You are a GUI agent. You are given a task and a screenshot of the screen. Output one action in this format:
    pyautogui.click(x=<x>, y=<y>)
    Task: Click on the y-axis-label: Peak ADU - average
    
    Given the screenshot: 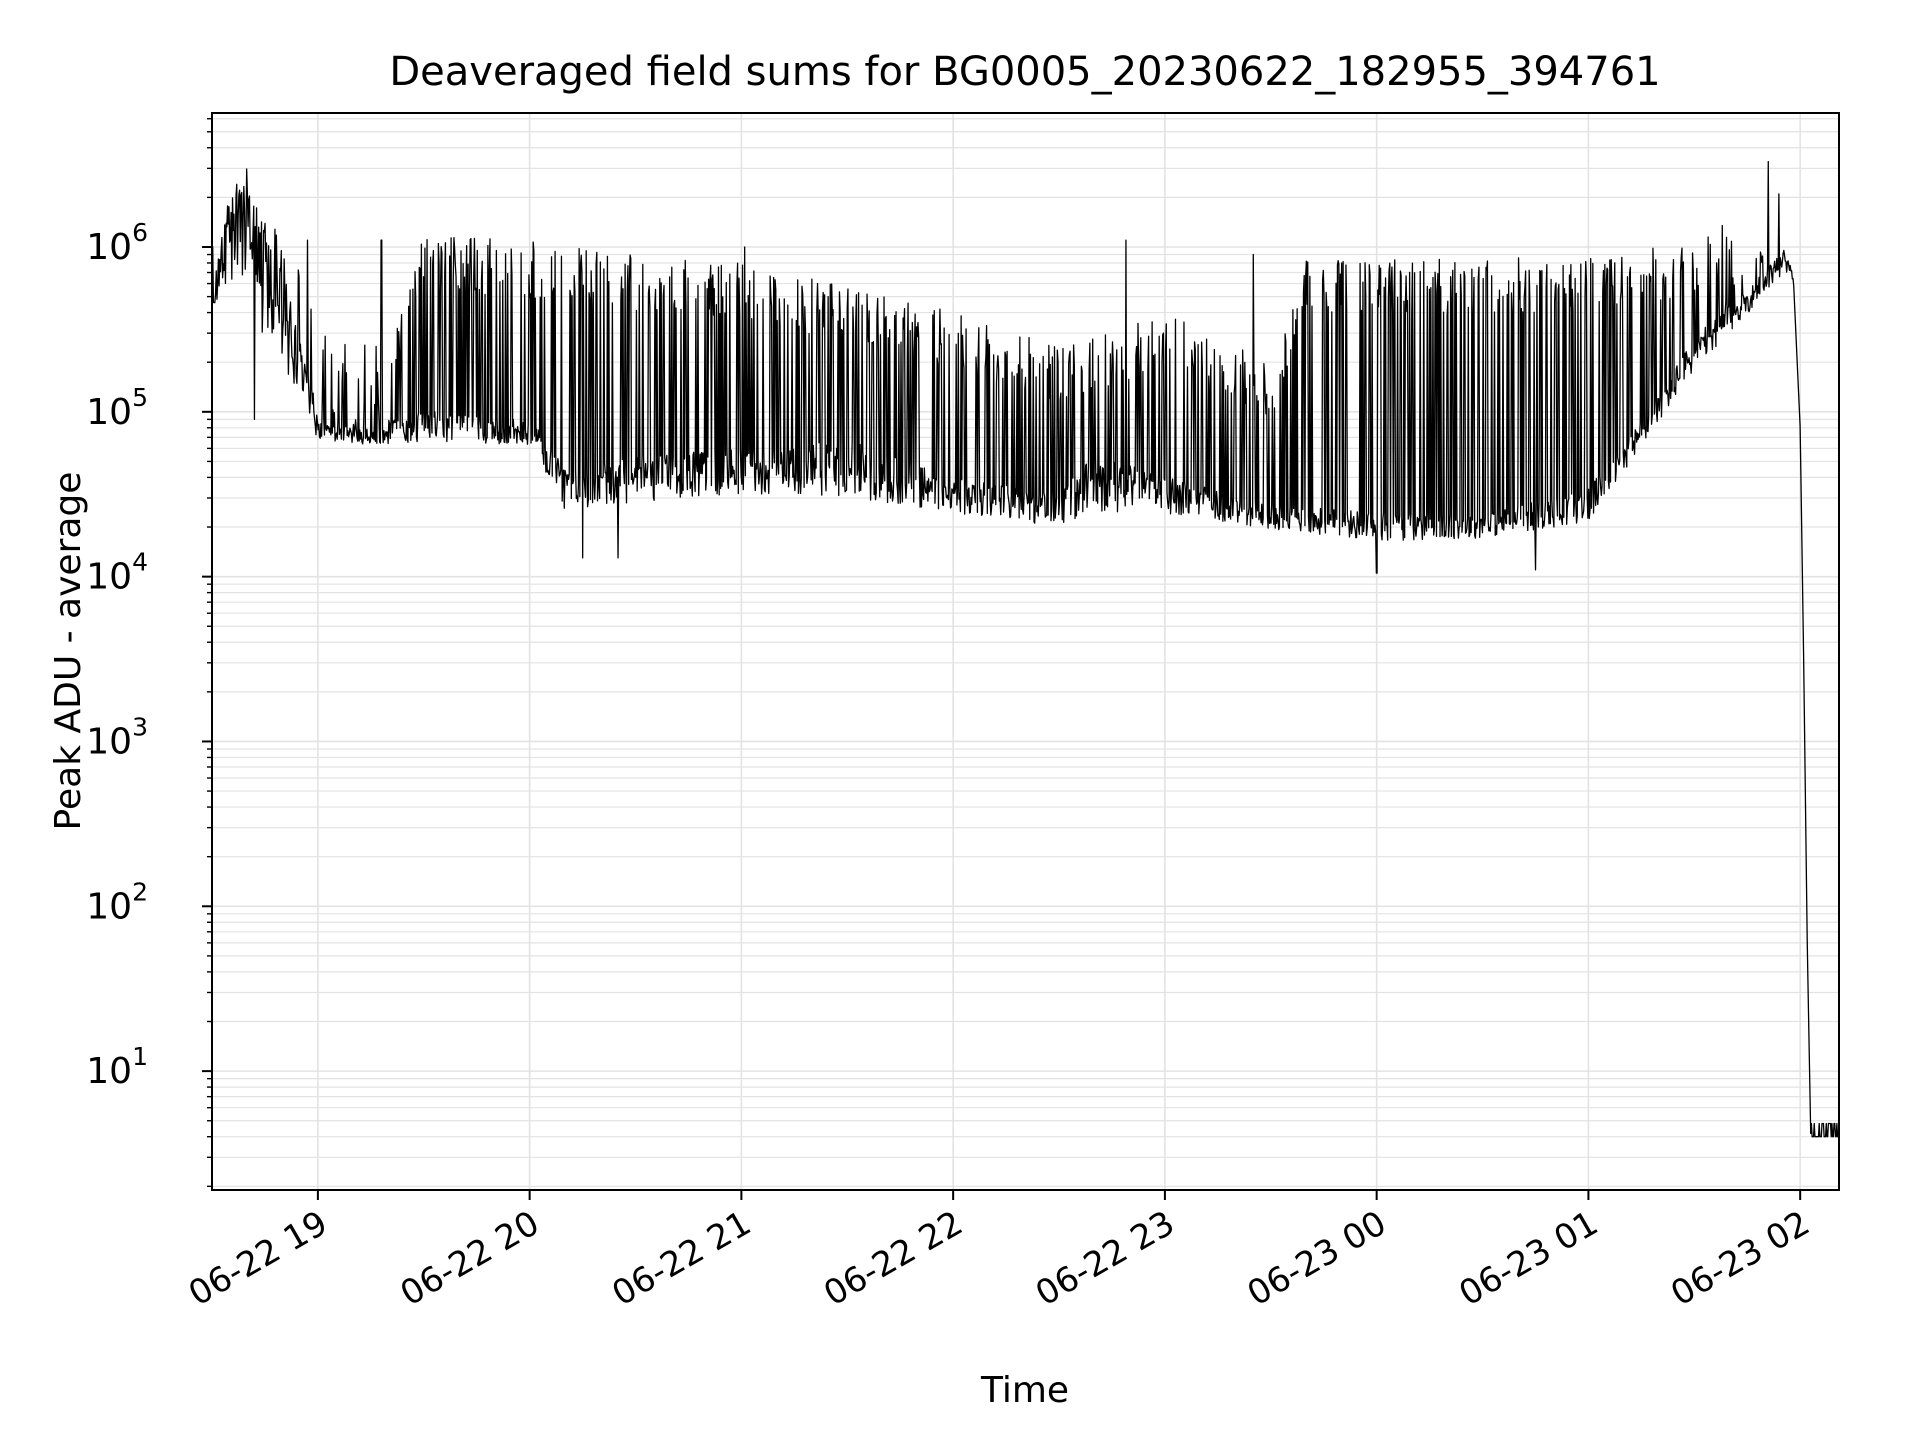 What is the action you would take?
    pyautogui.click(x=68, y=651)
    